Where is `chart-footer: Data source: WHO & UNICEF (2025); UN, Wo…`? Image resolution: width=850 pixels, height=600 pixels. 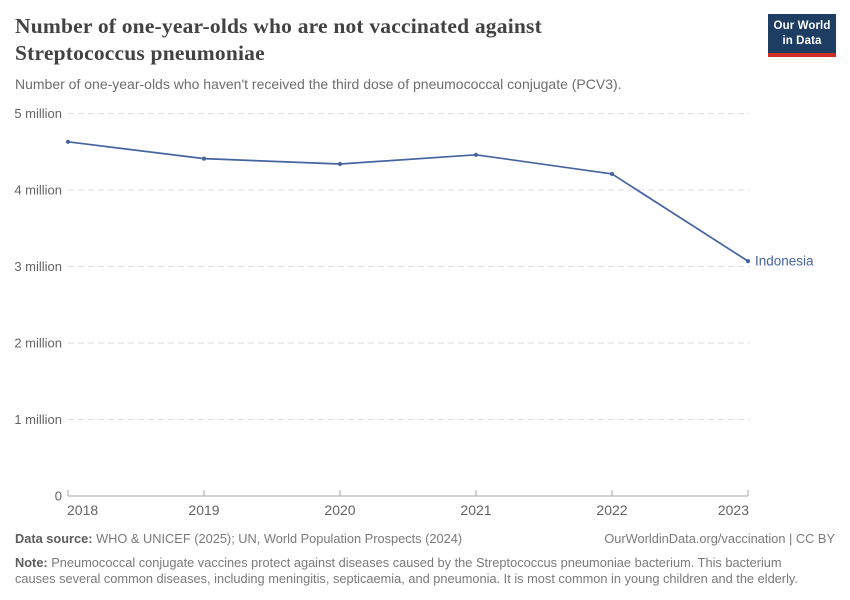
chart-footer: Data source: WHO & UNICEF (2025); UN, Wo… is located at coordinates (425, 559).